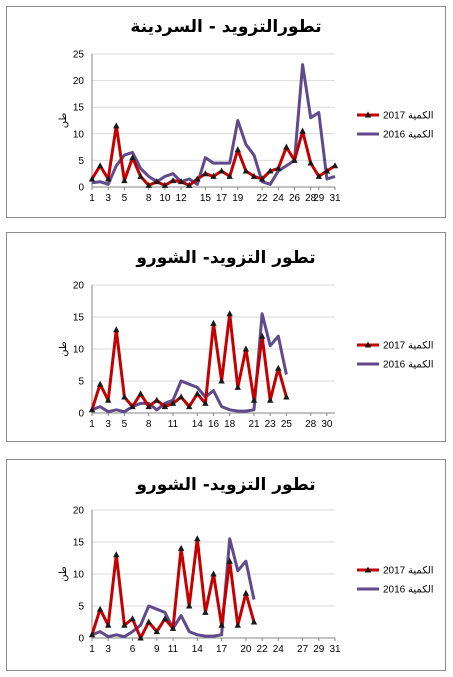 This screenshot has height=677, width=453. Describe the element at coordinates (238, 198) in the screenshot. I see `x-tick-label: 19` at that location.